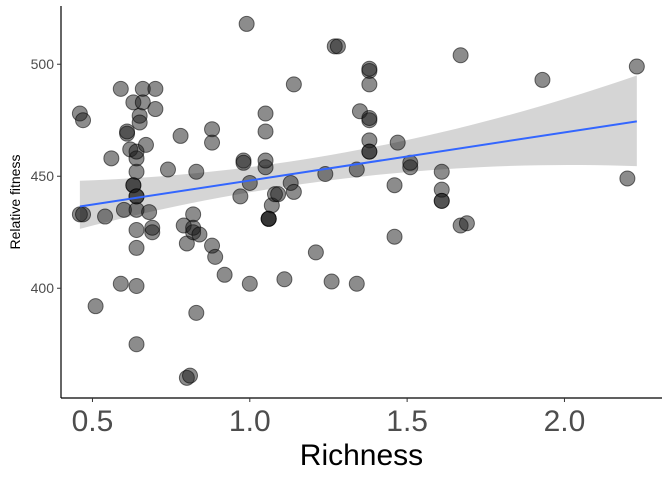 This screenshot has height=485, width=672. What do you see at coordinates (565, 421) in the screenshot?
I see `x-tick-label: 2.0` at bounding box center [565, 421].